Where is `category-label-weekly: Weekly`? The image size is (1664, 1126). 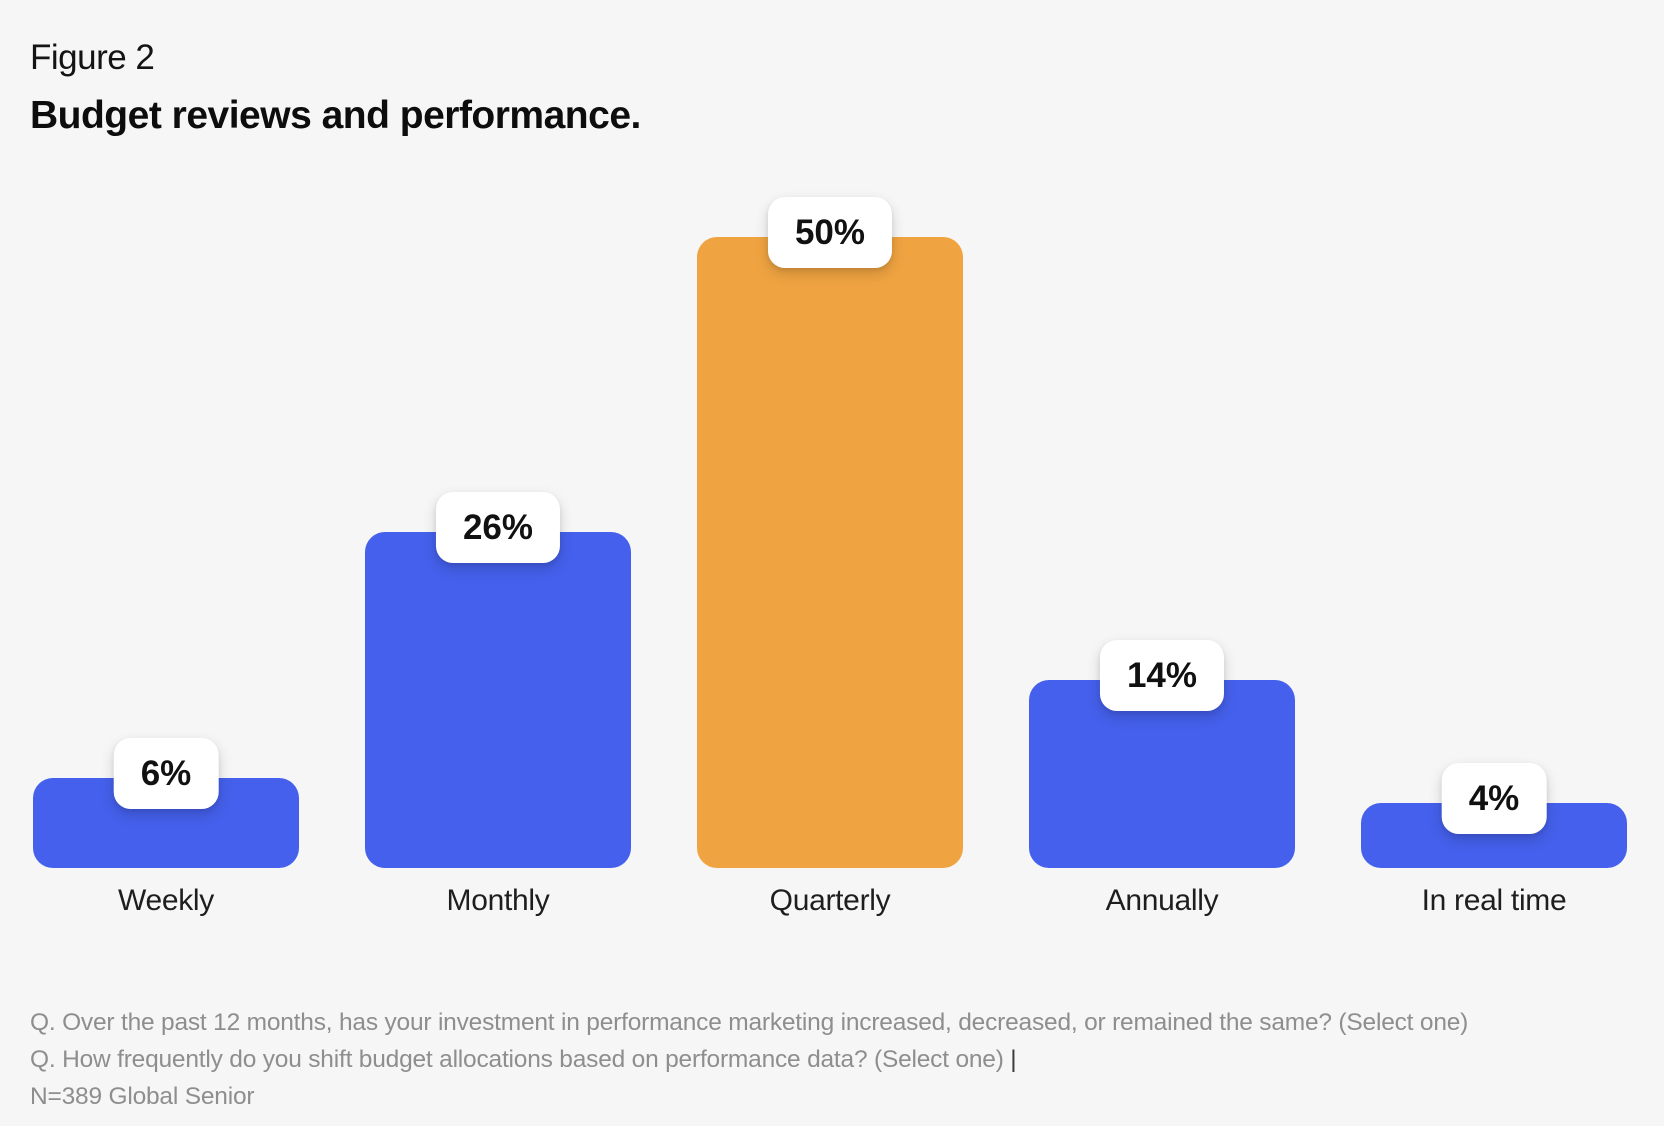
category-label-weekly: Weekly is located at coordinates (165, 900).